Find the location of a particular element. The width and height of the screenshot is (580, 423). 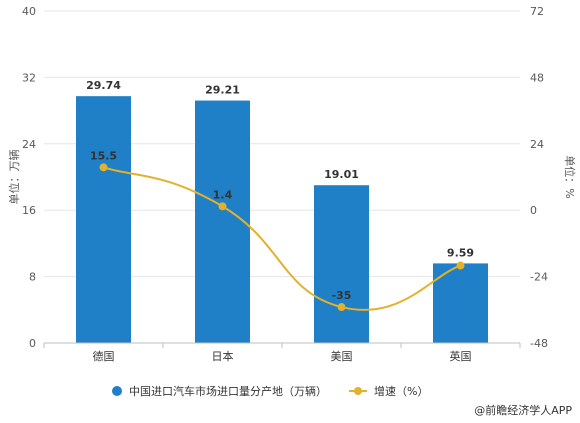

legend: 中国进口汽车市场进口量分产地（万辆） 增速（%） is located at coordinates (281, 391).